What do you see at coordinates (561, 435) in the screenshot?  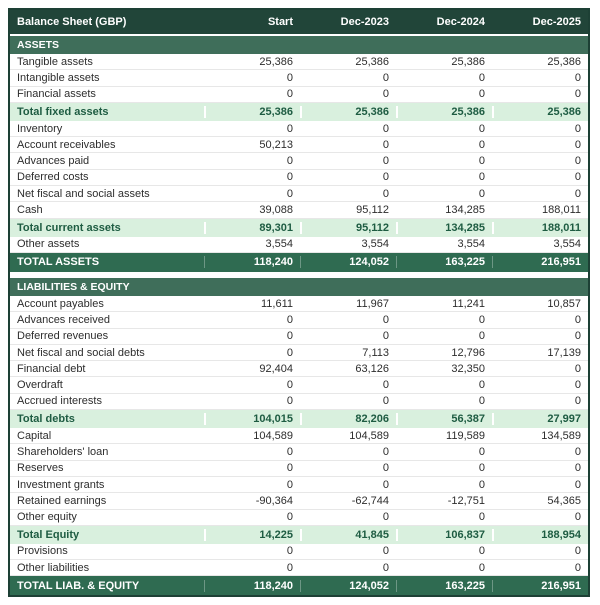 I see `value-cell: 134,589` at bounding box center [561, 435].